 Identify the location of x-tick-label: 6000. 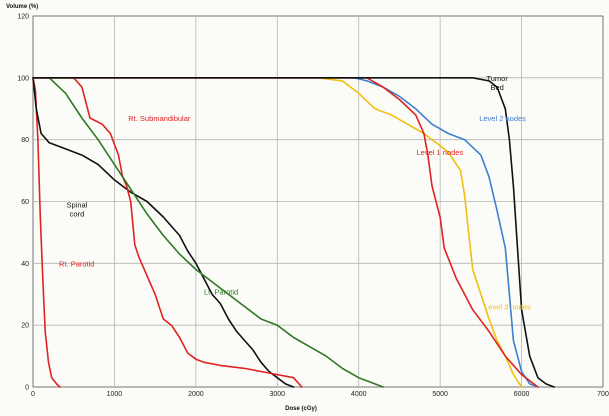
(522, 394).